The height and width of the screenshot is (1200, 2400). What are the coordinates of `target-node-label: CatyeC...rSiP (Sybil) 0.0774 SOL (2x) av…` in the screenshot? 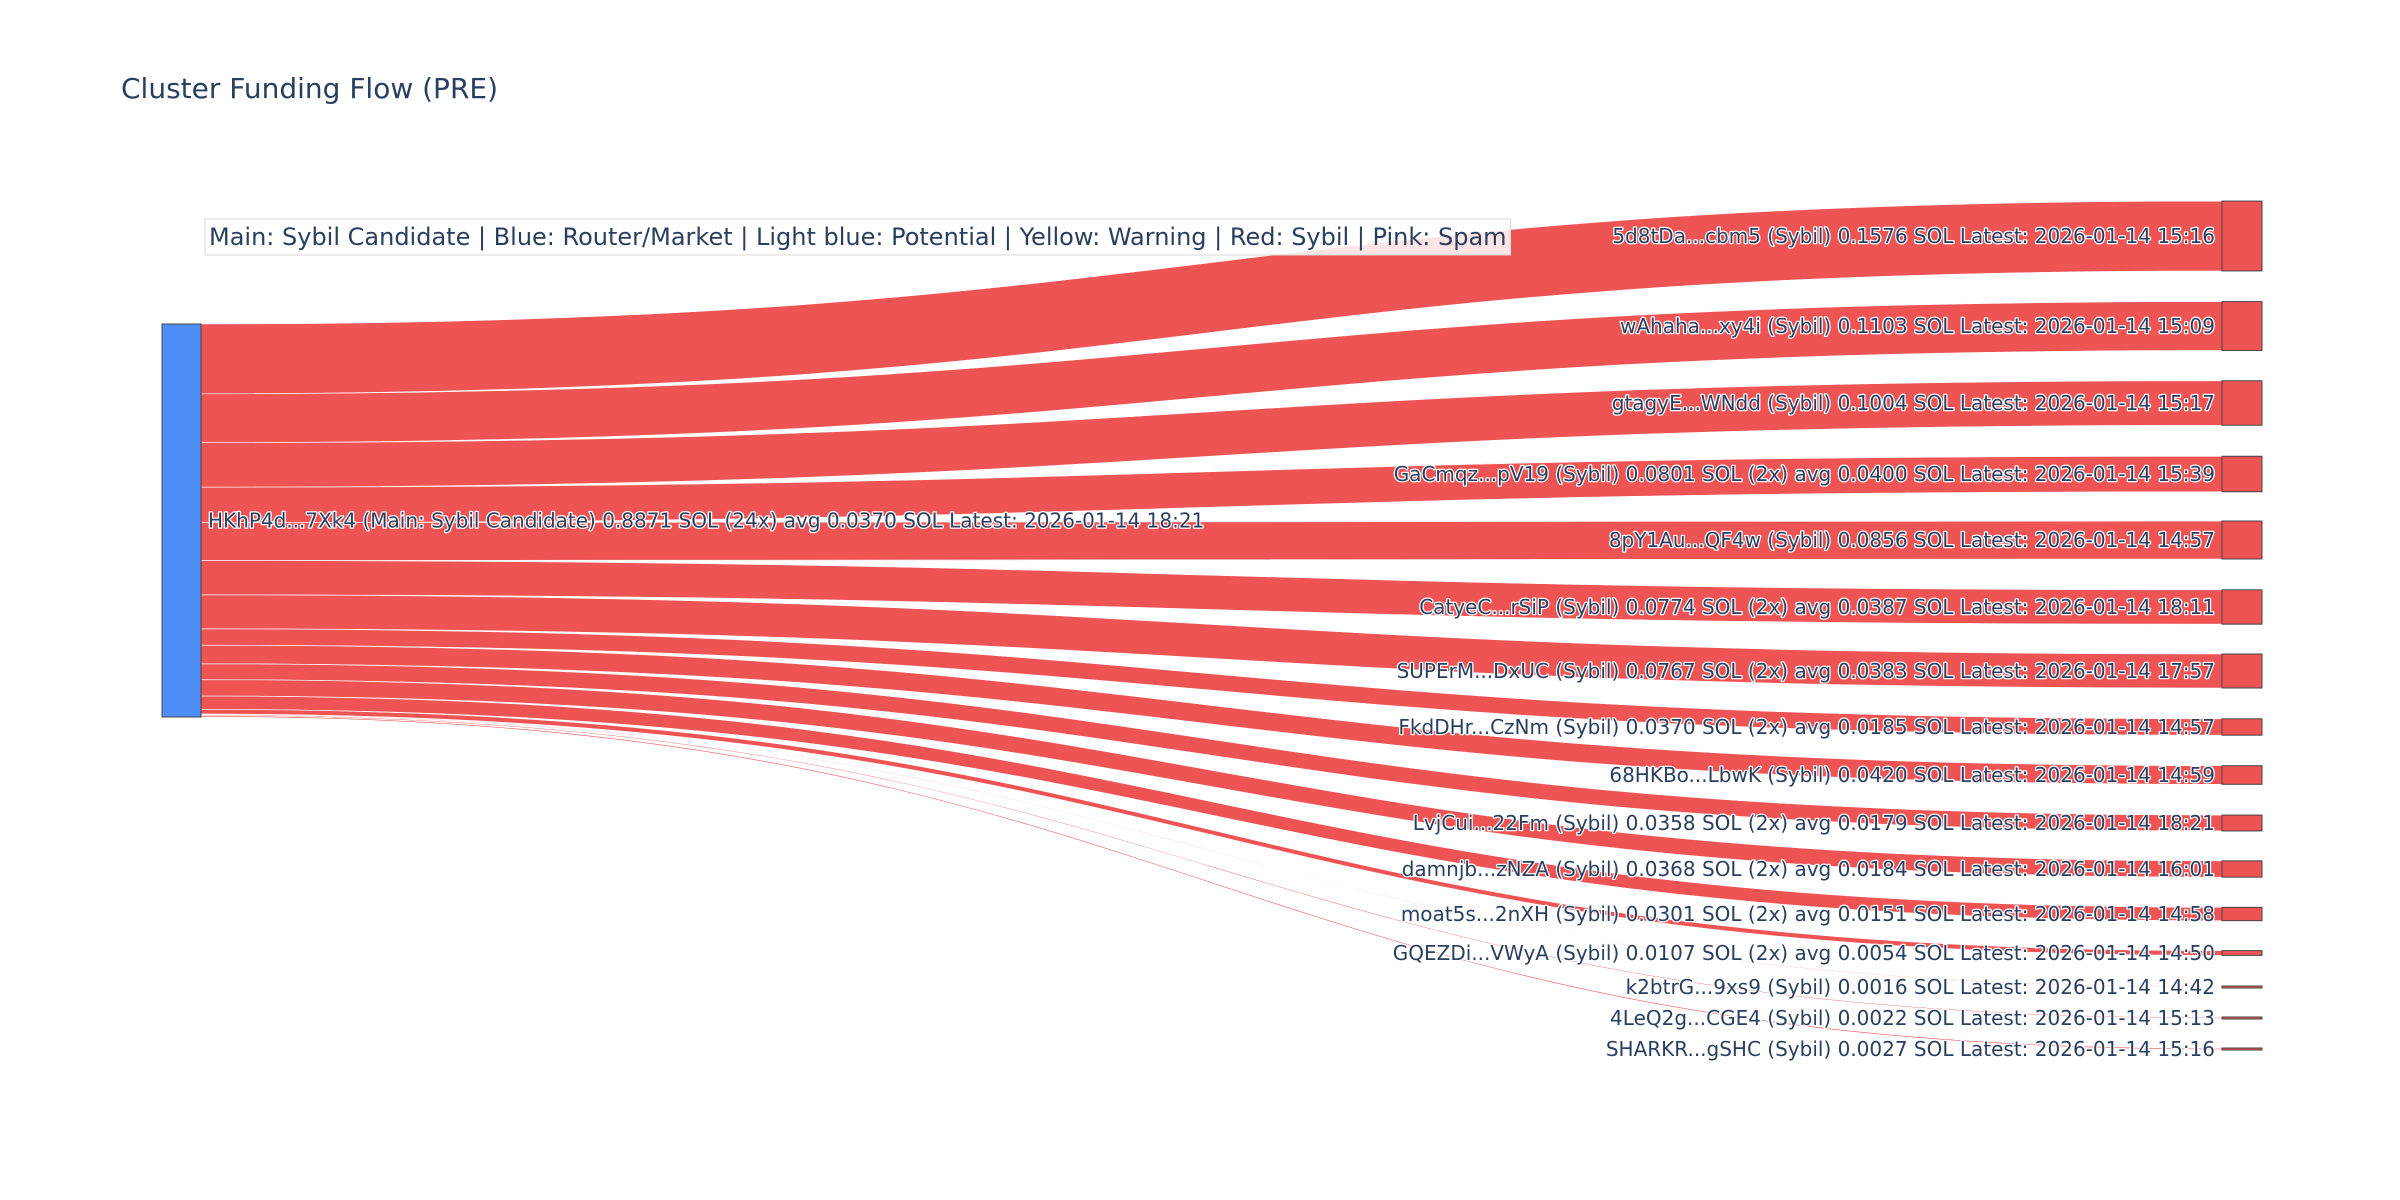 It's located at (1817, 607).